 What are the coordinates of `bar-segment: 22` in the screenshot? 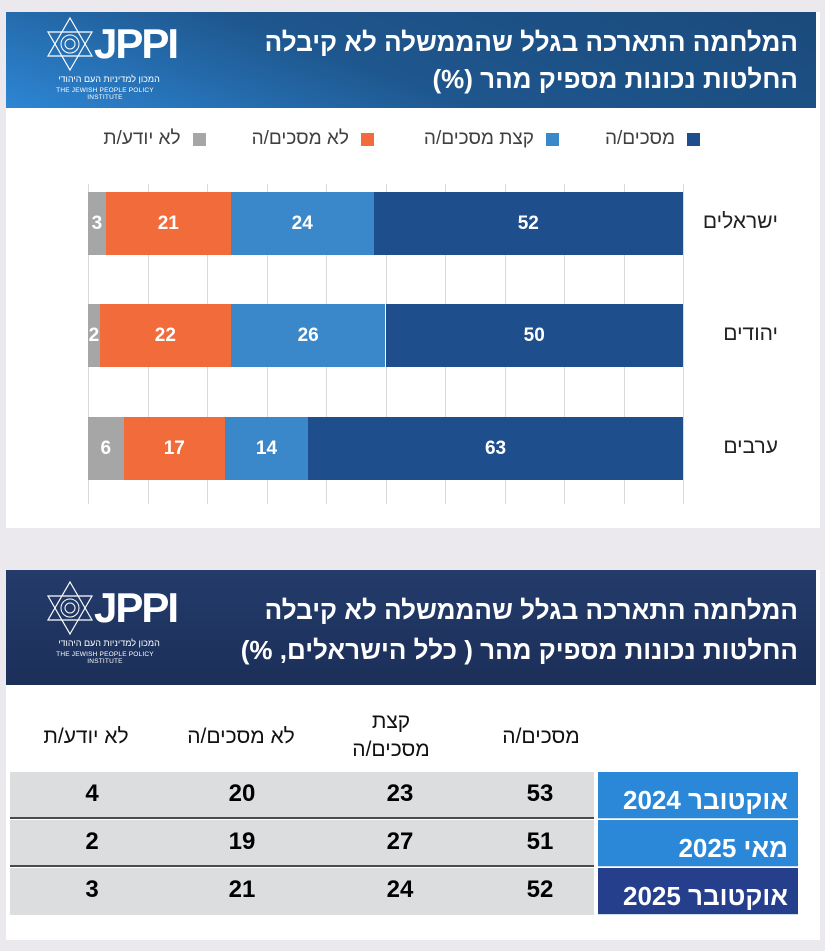 It's located at (165, 335).